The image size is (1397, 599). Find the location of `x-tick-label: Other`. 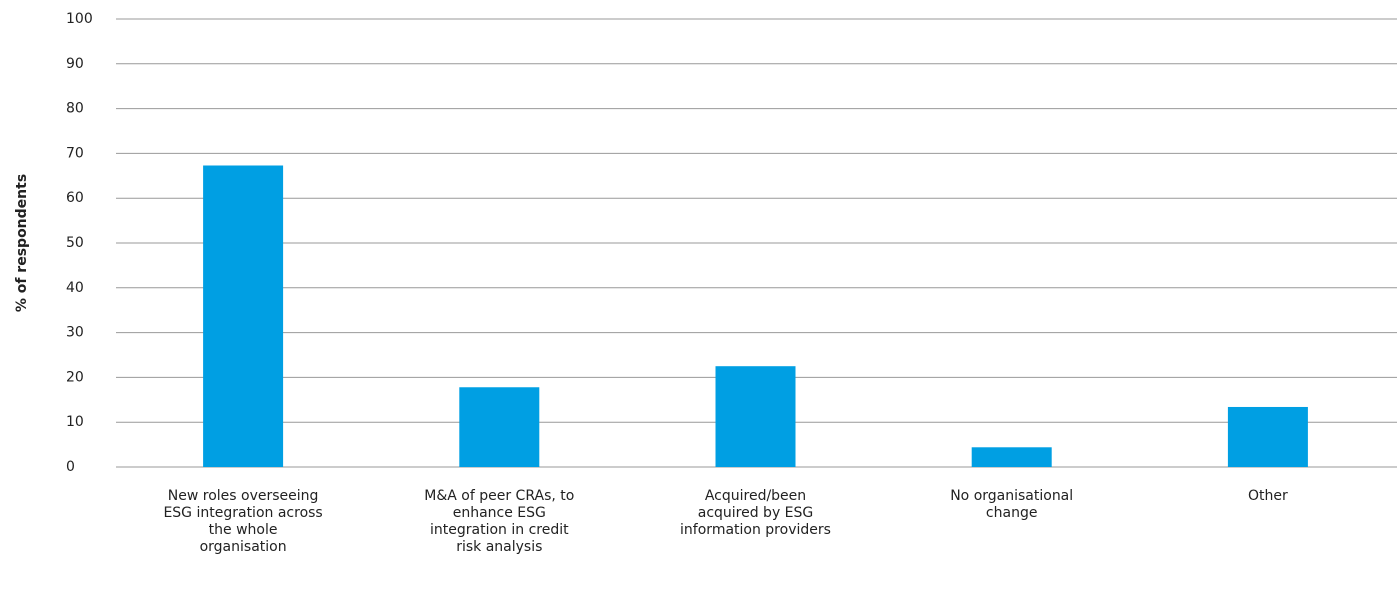

x-tick-label: Other is located at coordinates (1268, 496).